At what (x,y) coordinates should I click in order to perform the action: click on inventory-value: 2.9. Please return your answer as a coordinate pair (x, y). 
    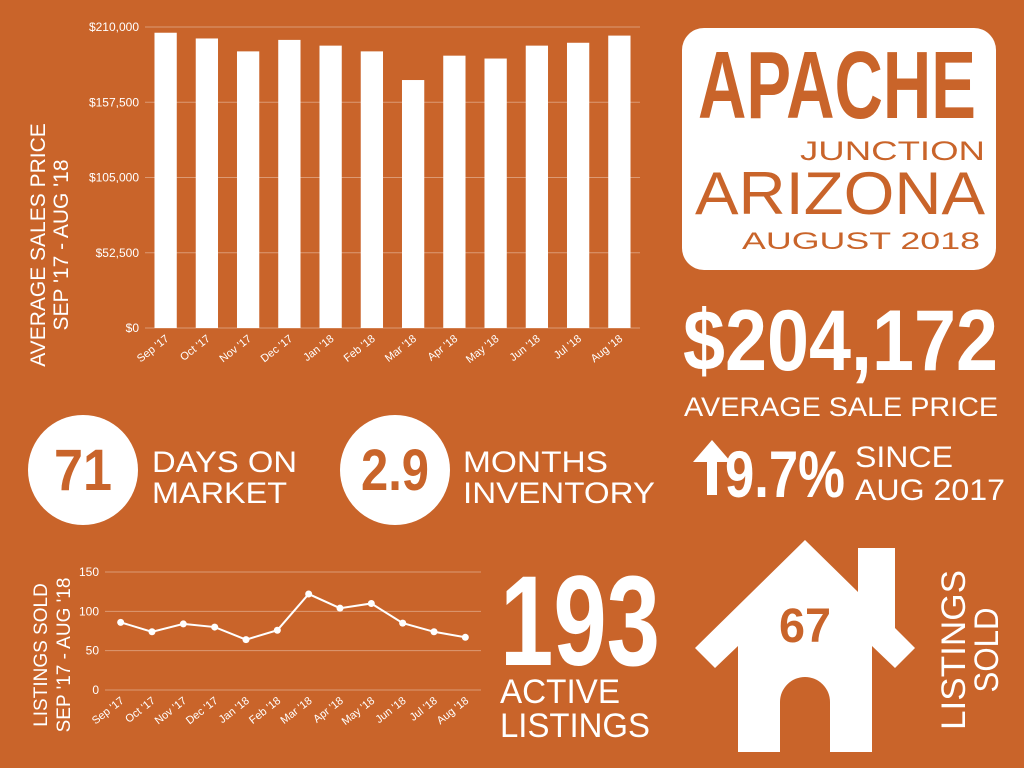
    Looking at the image, I should click on (395, 470).